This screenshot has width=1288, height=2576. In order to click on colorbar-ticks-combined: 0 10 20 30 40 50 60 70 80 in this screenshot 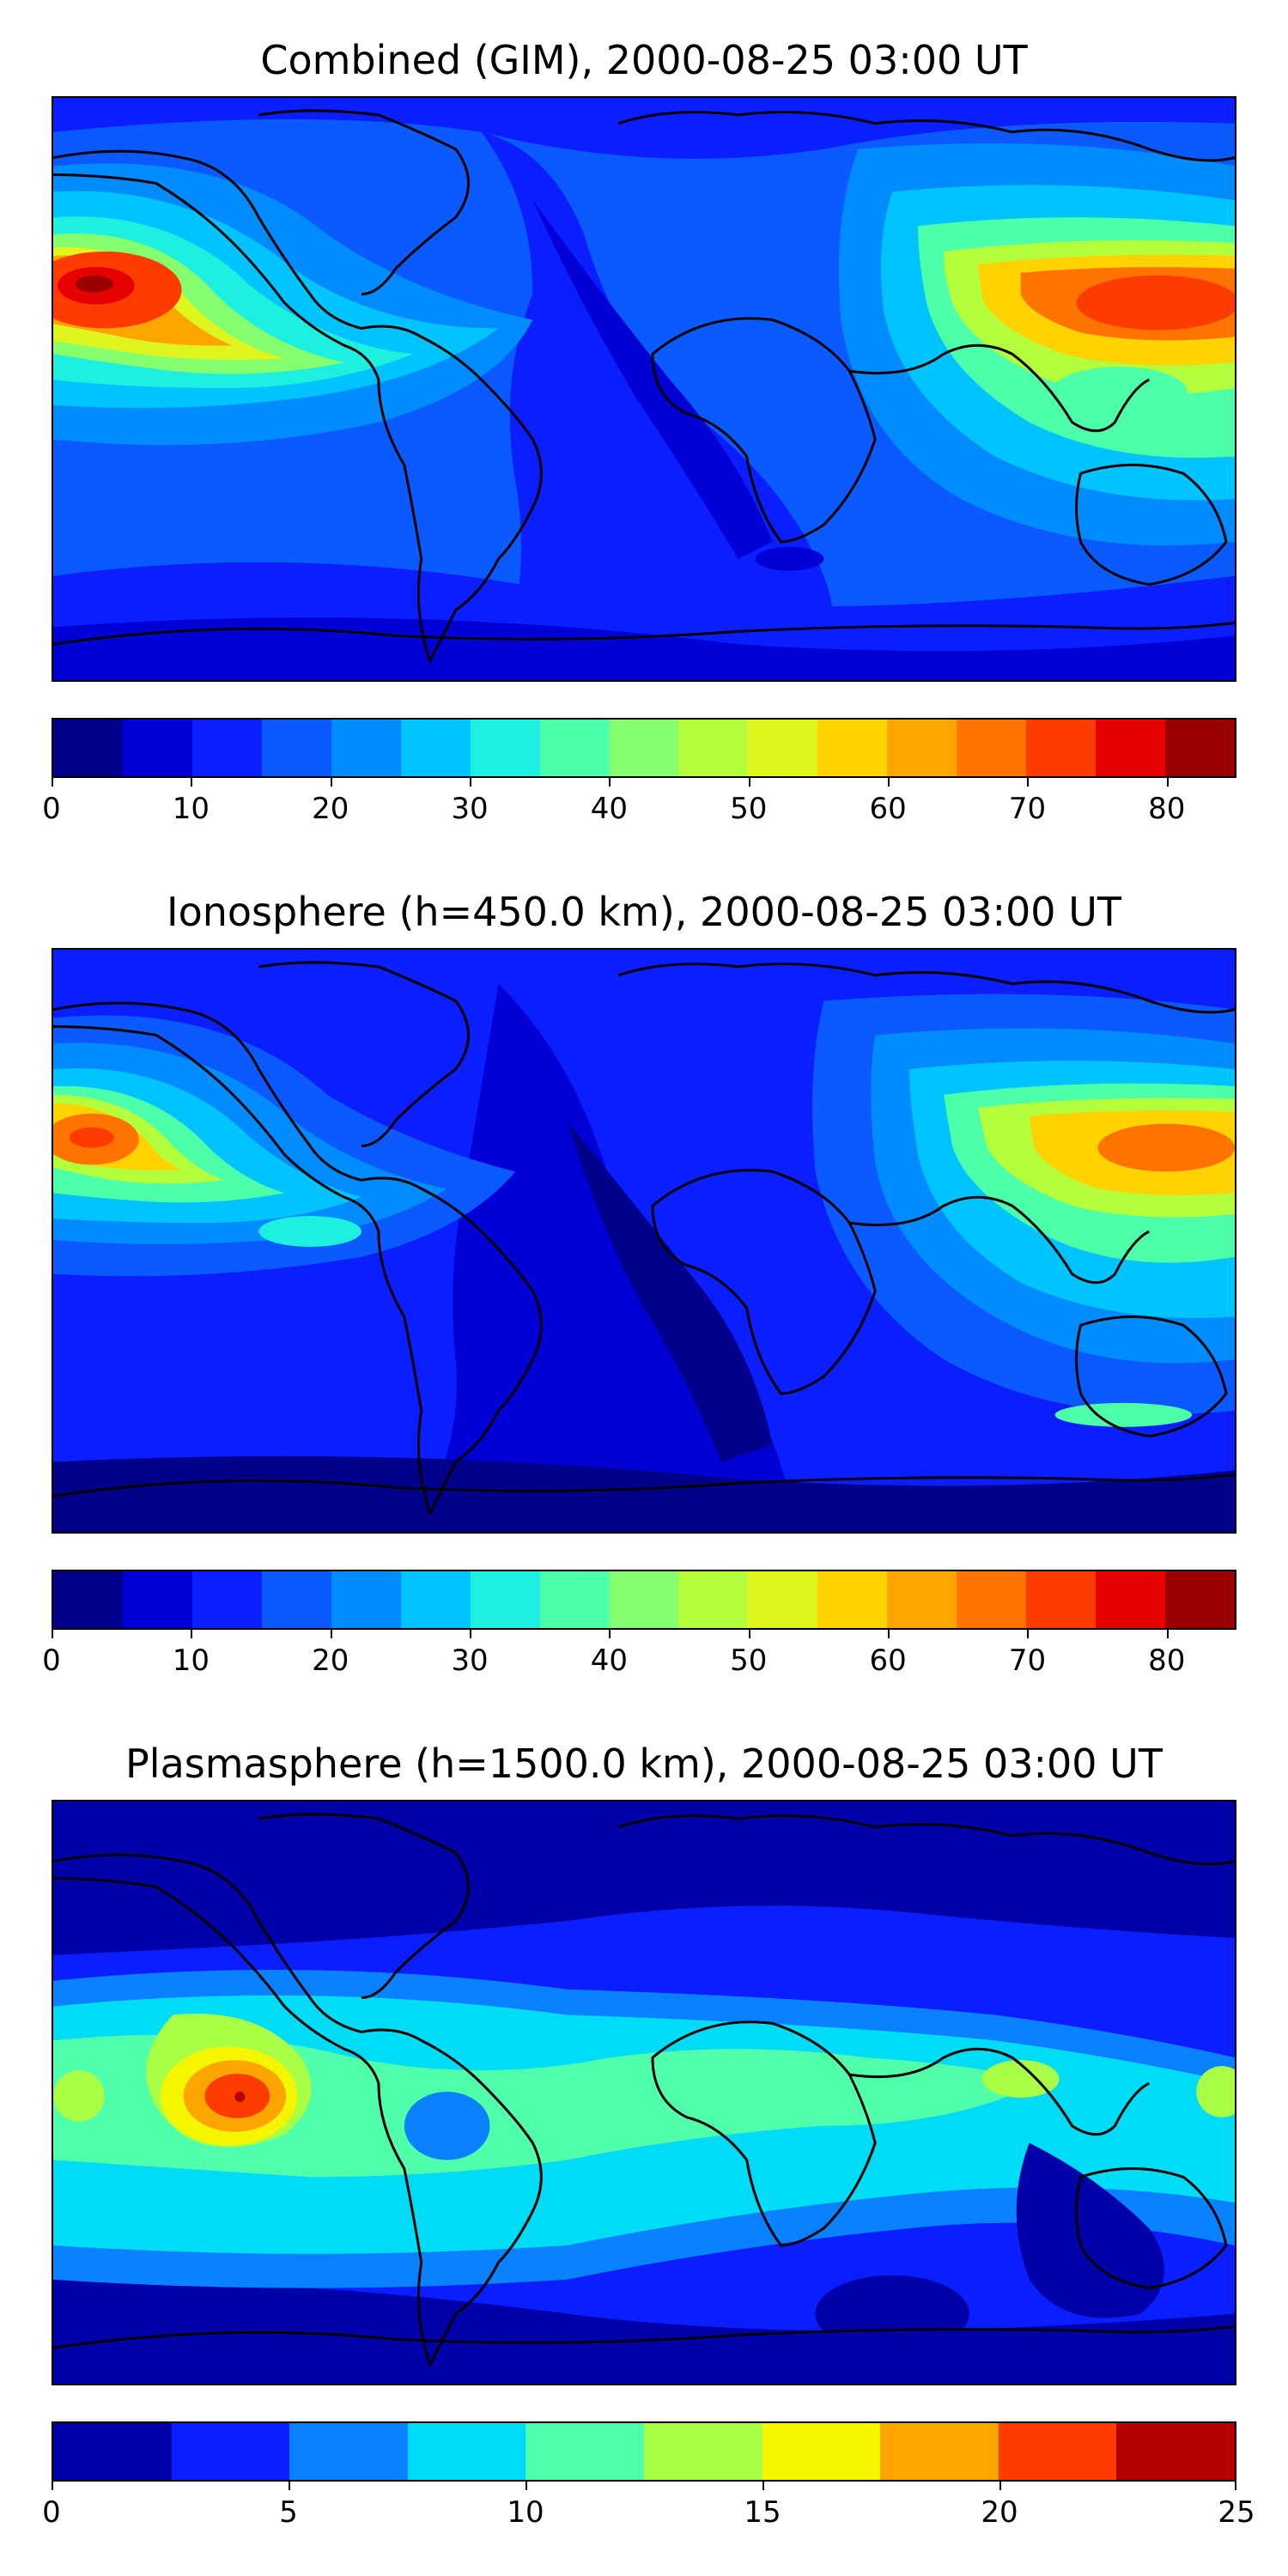, I will do `click(639, 803)`.